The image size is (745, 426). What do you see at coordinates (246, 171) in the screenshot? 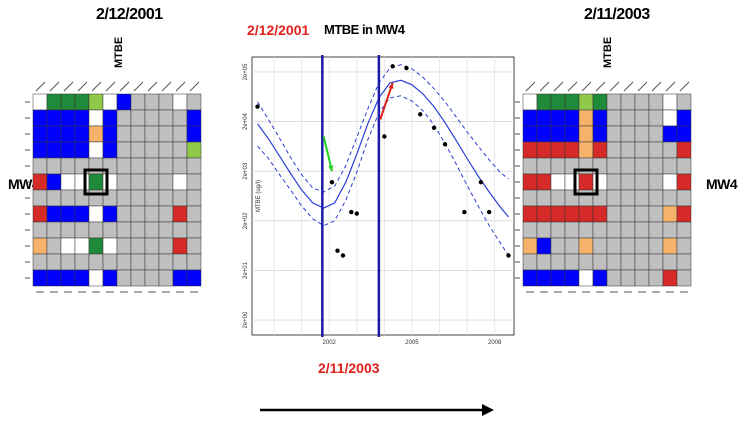
I see `y-tick-label: 2e+03` at bounding box center [246, 171].